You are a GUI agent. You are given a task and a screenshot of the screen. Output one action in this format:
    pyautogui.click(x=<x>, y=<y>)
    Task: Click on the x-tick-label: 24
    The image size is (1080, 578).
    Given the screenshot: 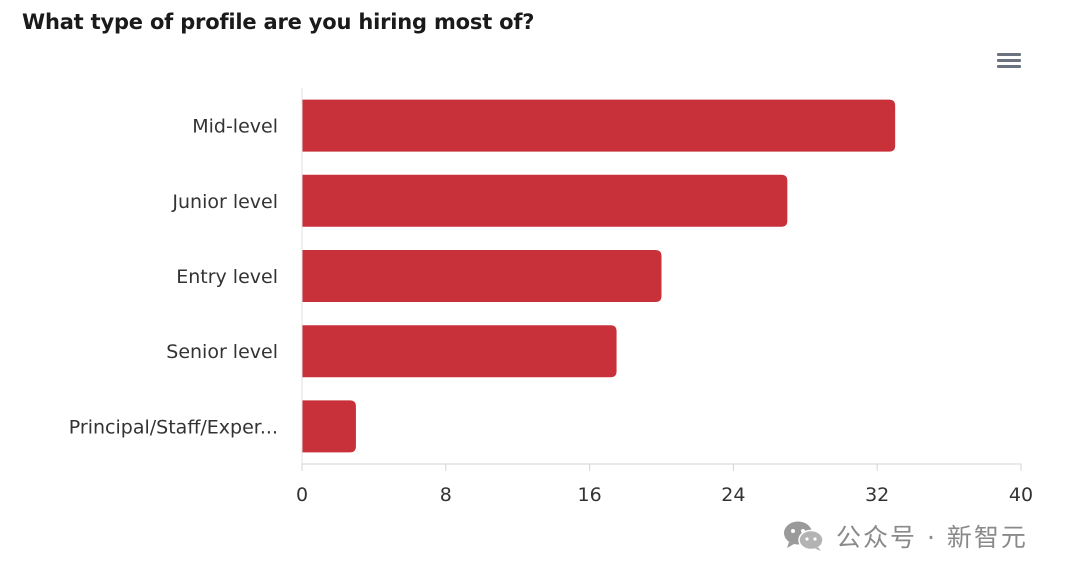 What is the action you would take?
    pyautogui.click(x=733, y=495)
    